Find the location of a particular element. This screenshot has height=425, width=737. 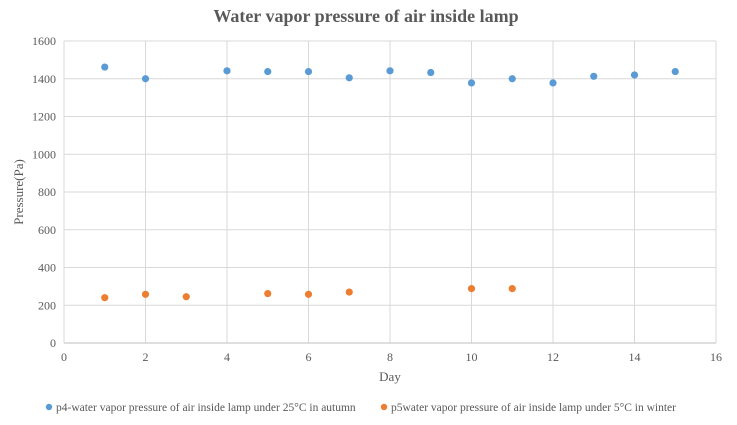

y-tick-label: 1200 is located at coordinates (44, 117).